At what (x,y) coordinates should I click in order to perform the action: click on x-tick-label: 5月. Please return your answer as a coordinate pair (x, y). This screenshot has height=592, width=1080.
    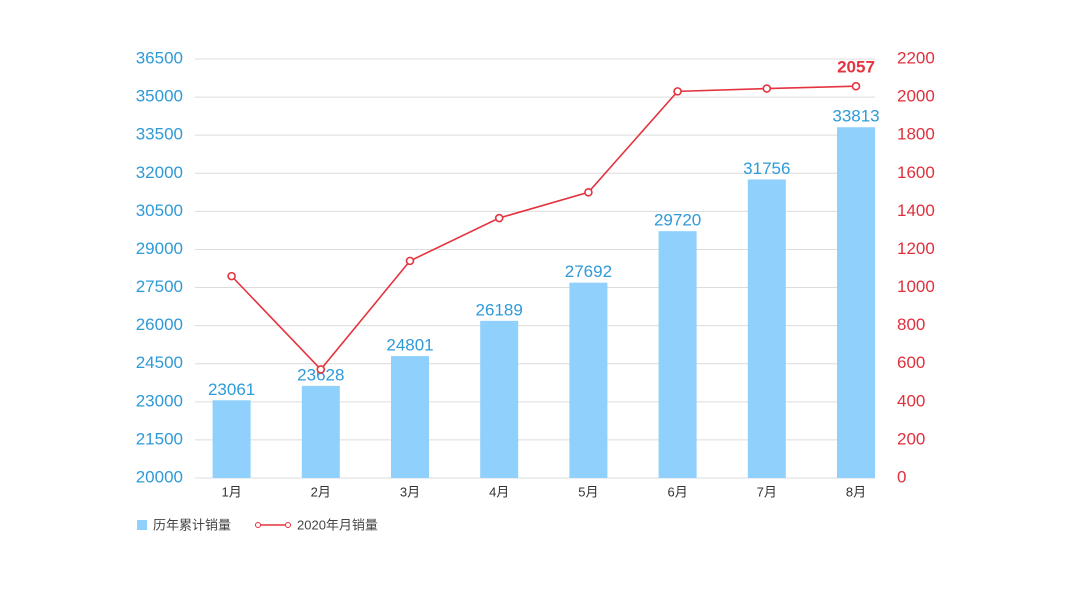
    Looking at the image, I should click on (588, 491).